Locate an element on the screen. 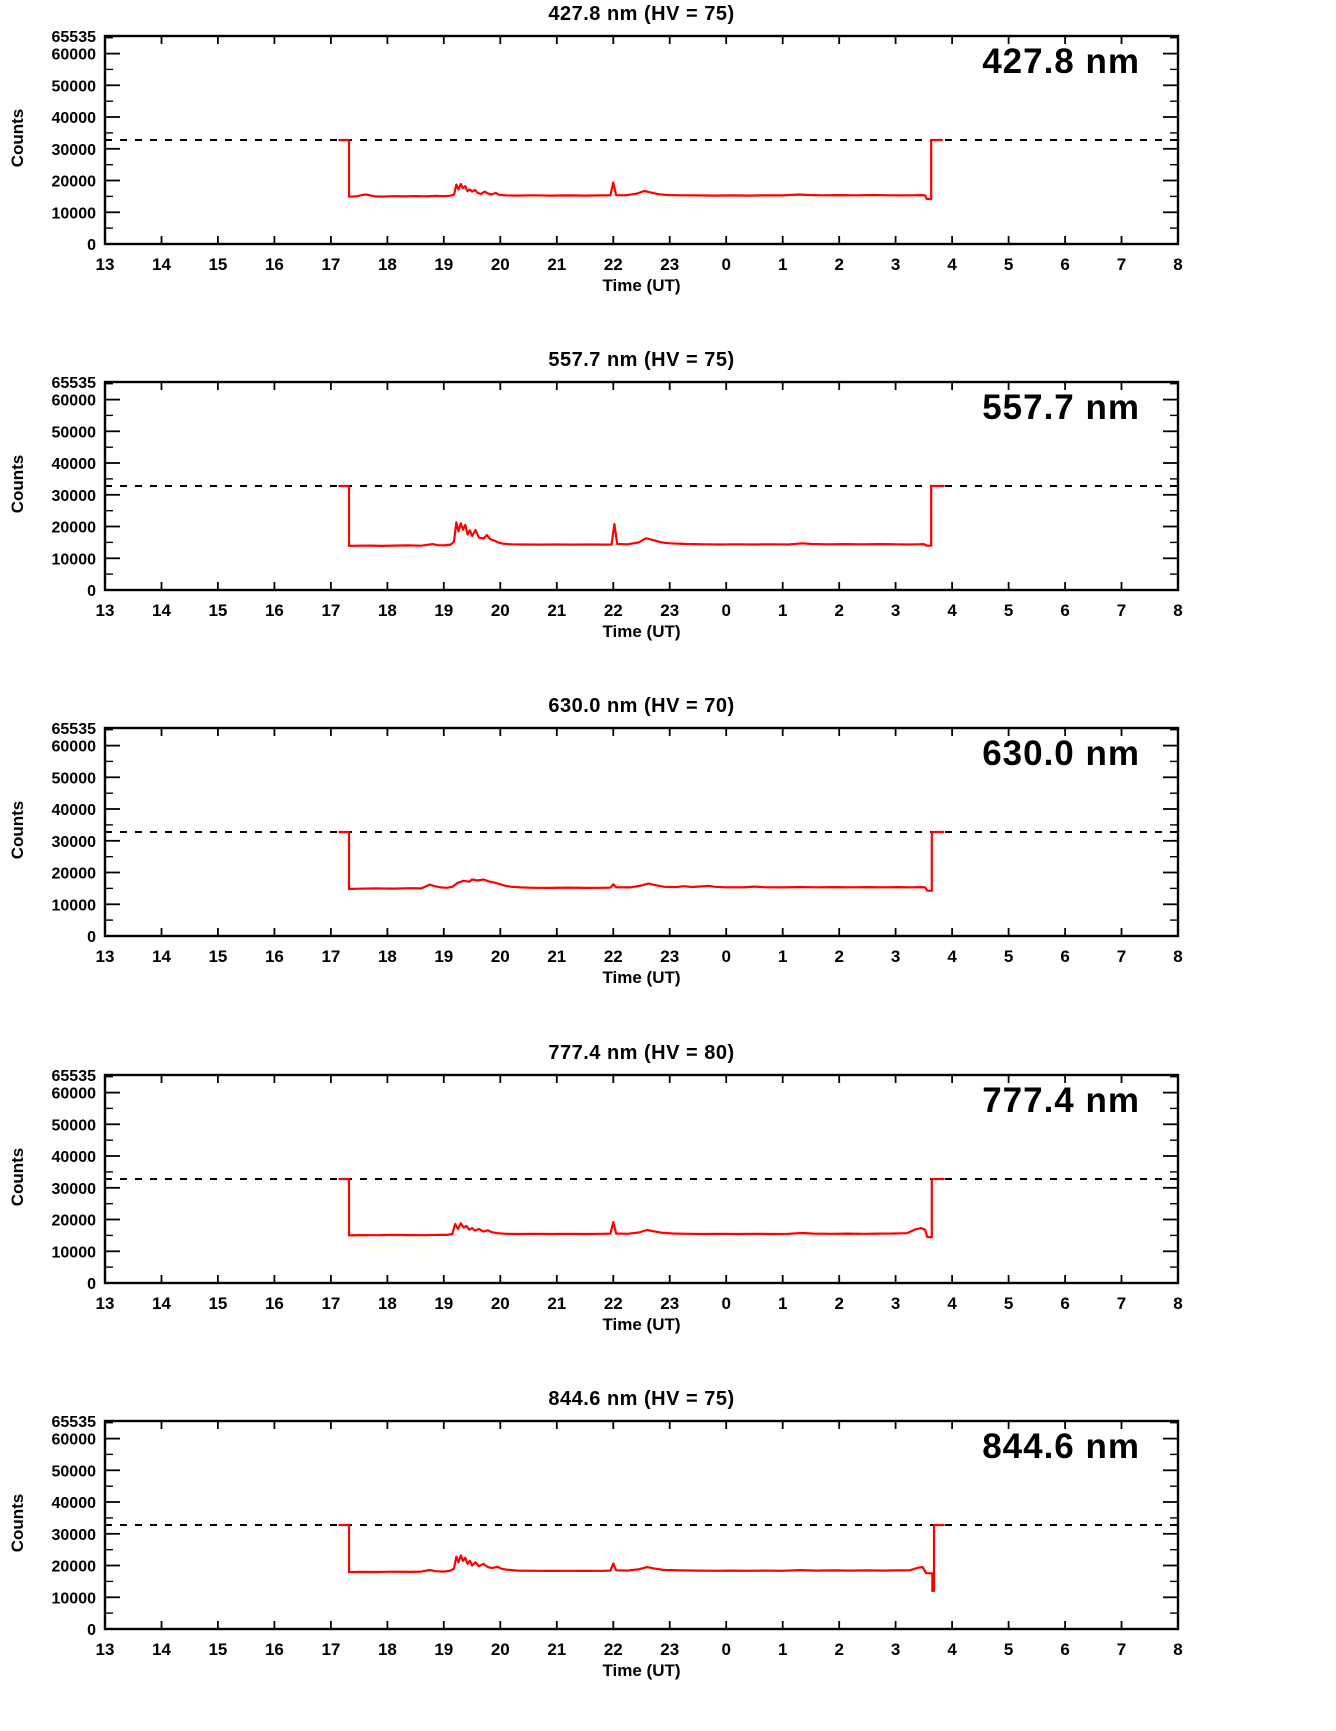 This screenshot has height=1731, width=1336. chart-title: 427.8 nm (HV = 75) is located at coordinates (641, 14).